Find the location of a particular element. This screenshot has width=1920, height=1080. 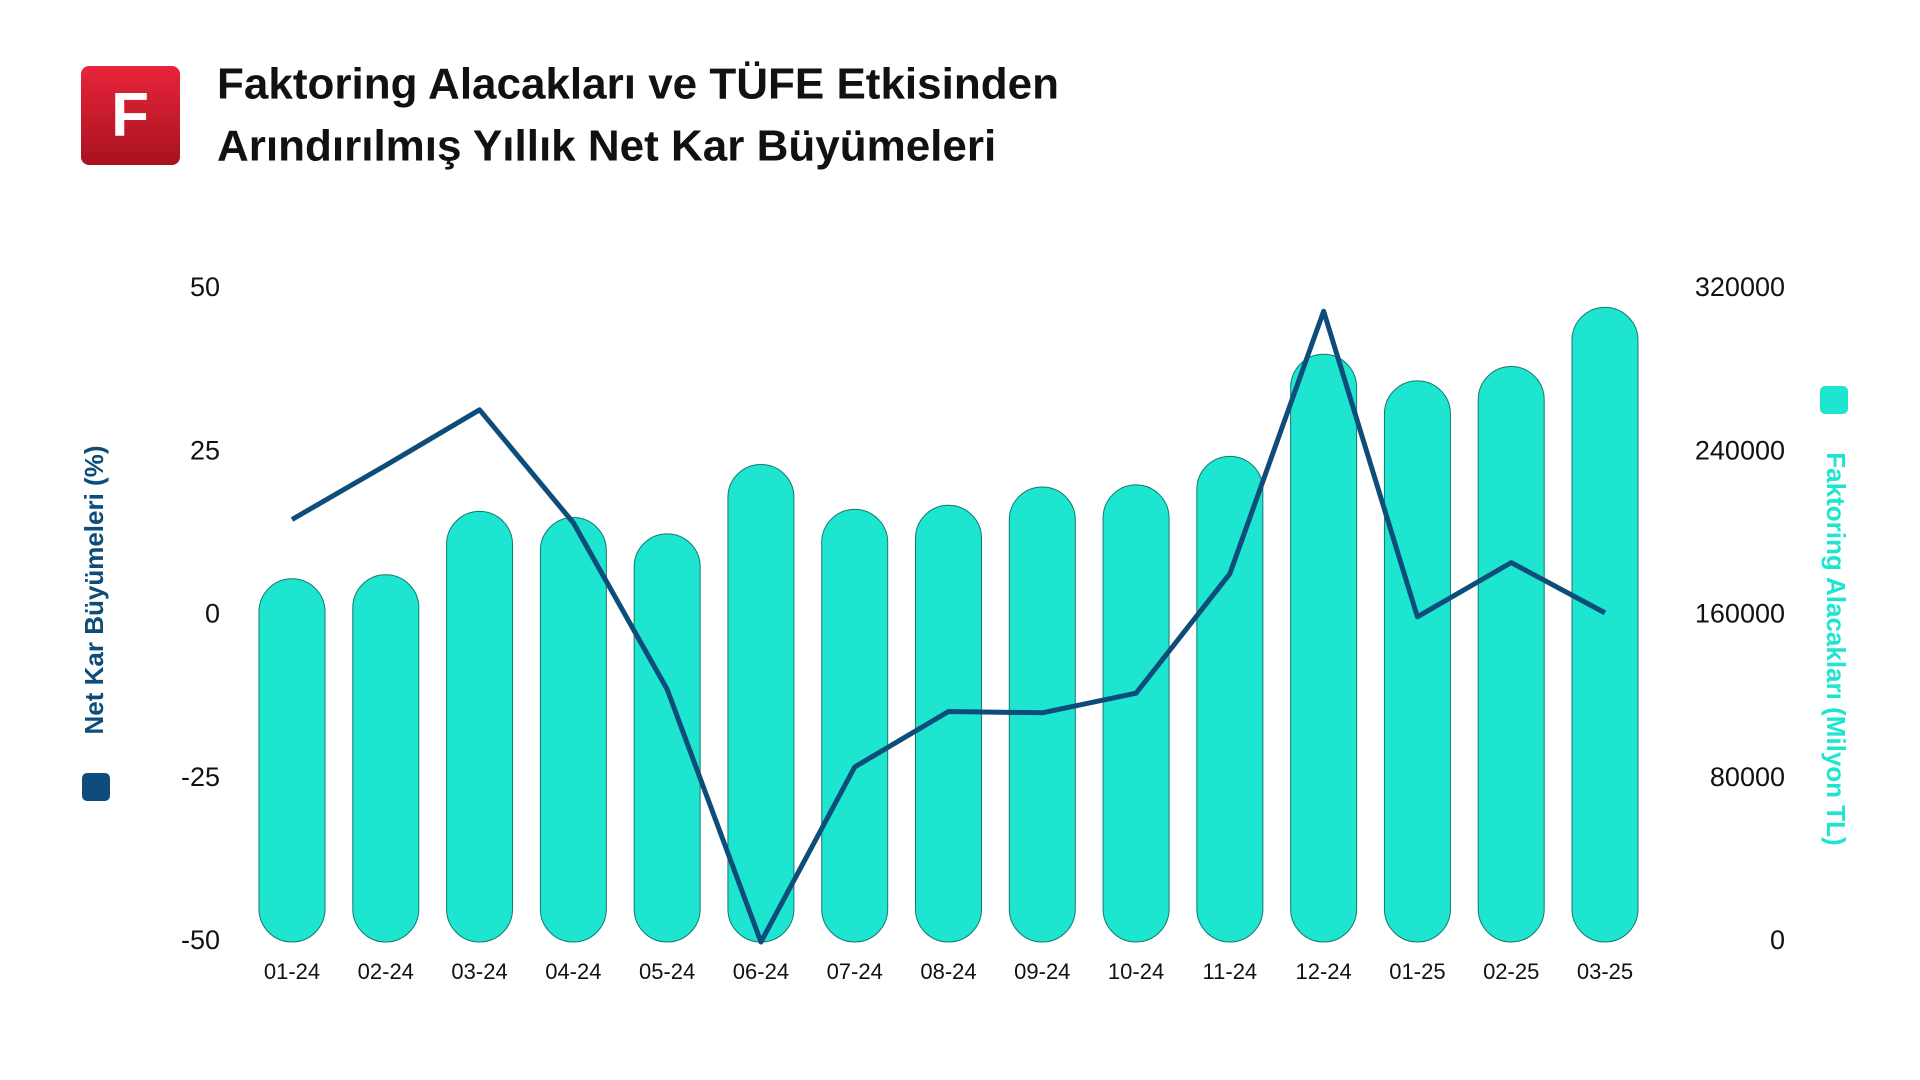

x-tick-label: 06-24 is located at coordinates (761, 971).